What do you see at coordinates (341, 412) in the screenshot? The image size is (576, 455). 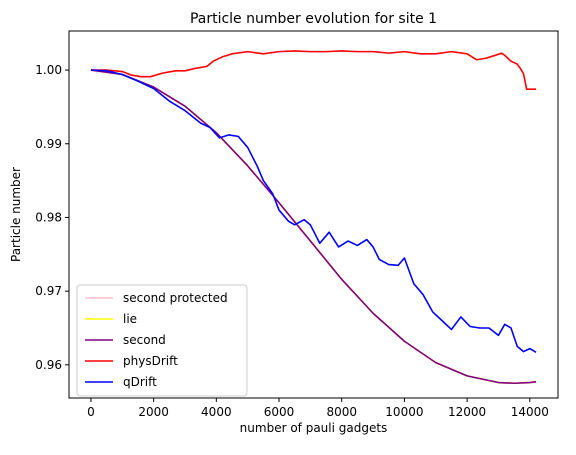 I see `x-tick-label: 8000` at bounding box center [341, 412].